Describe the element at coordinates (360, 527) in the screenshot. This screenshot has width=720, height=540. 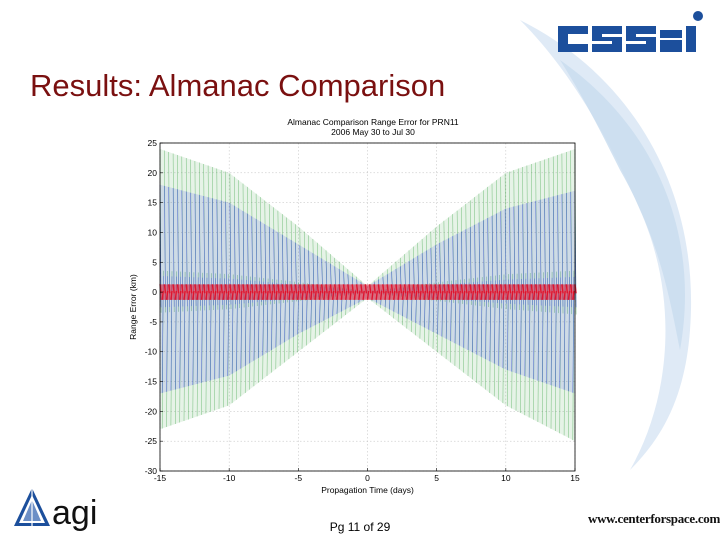
I see `page-number: Pg 11 of 29` at that location.